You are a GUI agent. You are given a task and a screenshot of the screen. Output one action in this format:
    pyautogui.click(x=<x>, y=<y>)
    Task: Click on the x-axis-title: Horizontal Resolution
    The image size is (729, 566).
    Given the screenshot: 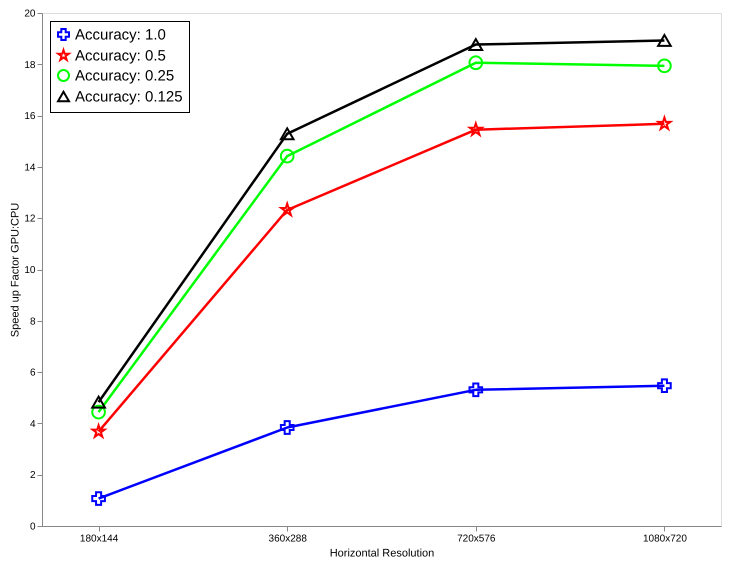 What is the action you would take?
    pyautogui.click(x=382, y=554)
    